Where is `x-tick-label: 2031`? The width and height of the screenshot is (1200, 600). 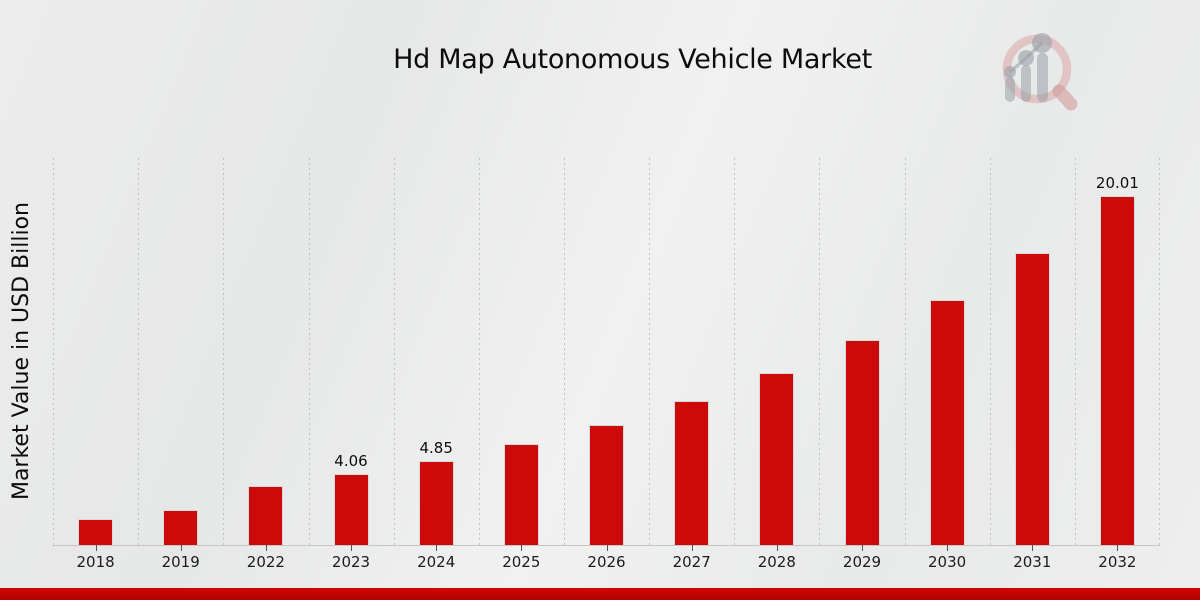 x-tick-label: 2031 is located at coordinates (1032, 562).